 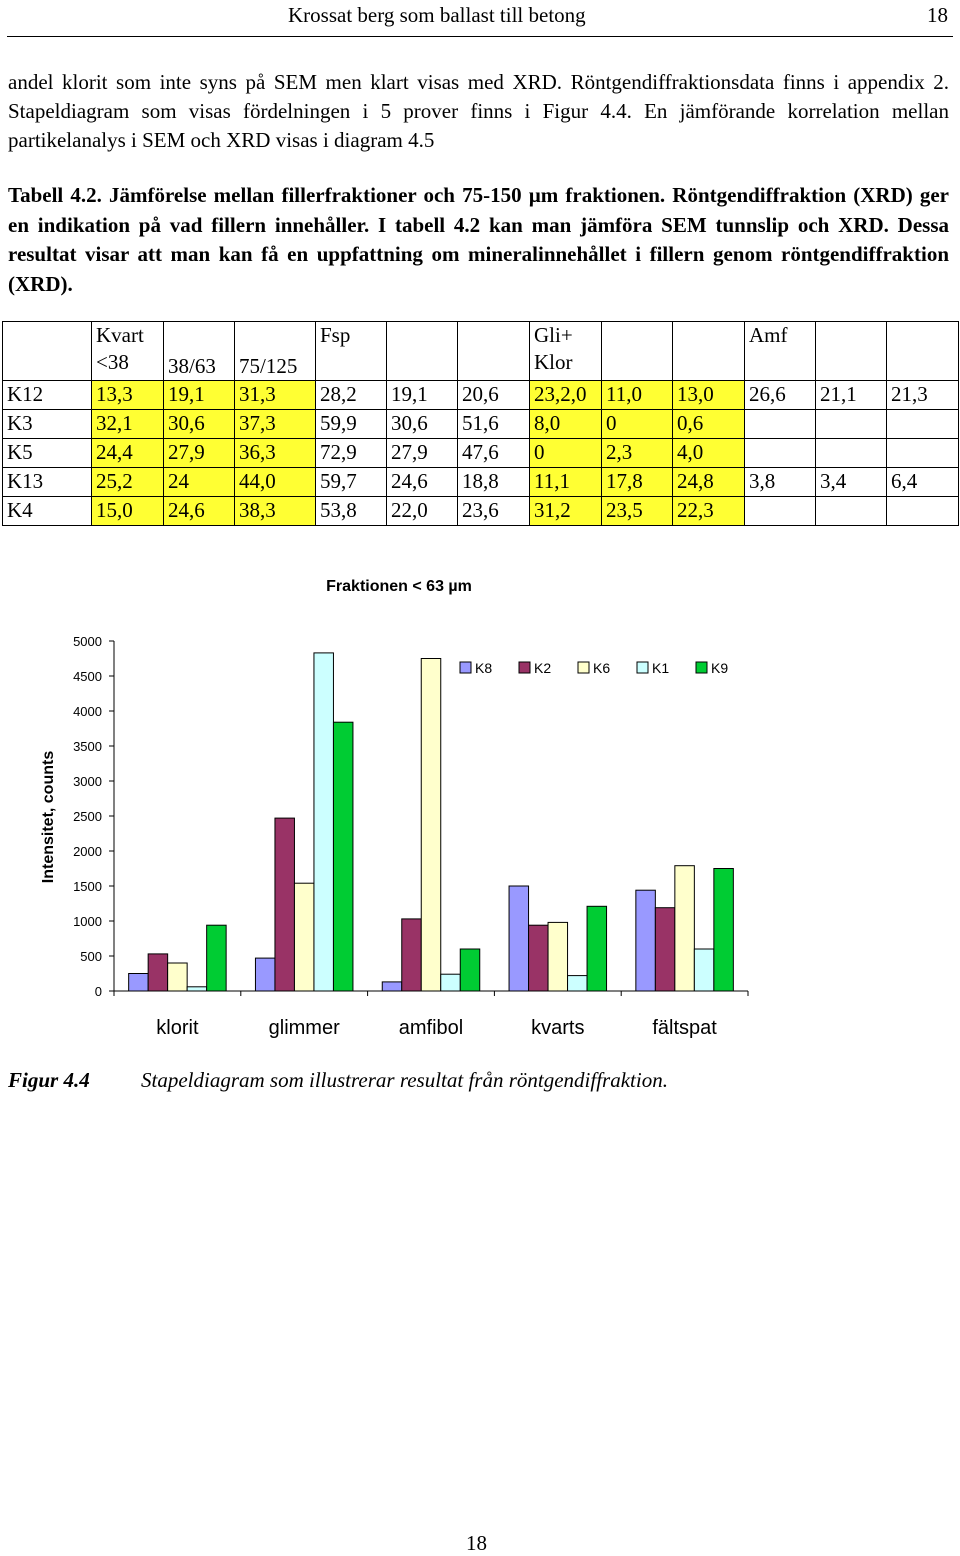 I want to click on y-tick-label: 5000, so click(x=87, y=641).